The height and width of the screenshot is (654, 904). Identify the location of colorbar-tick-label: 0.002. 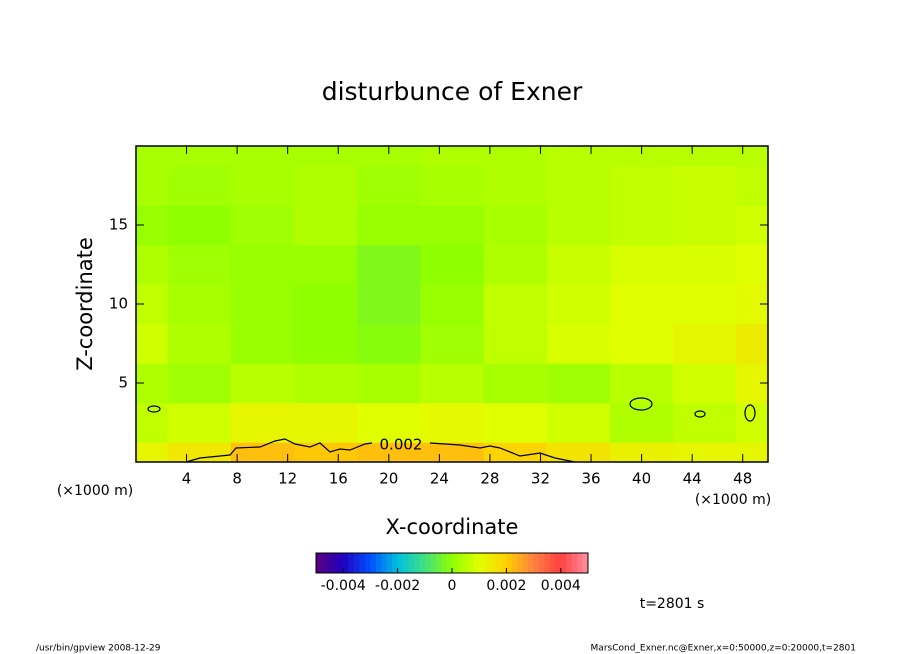
(506, 586).